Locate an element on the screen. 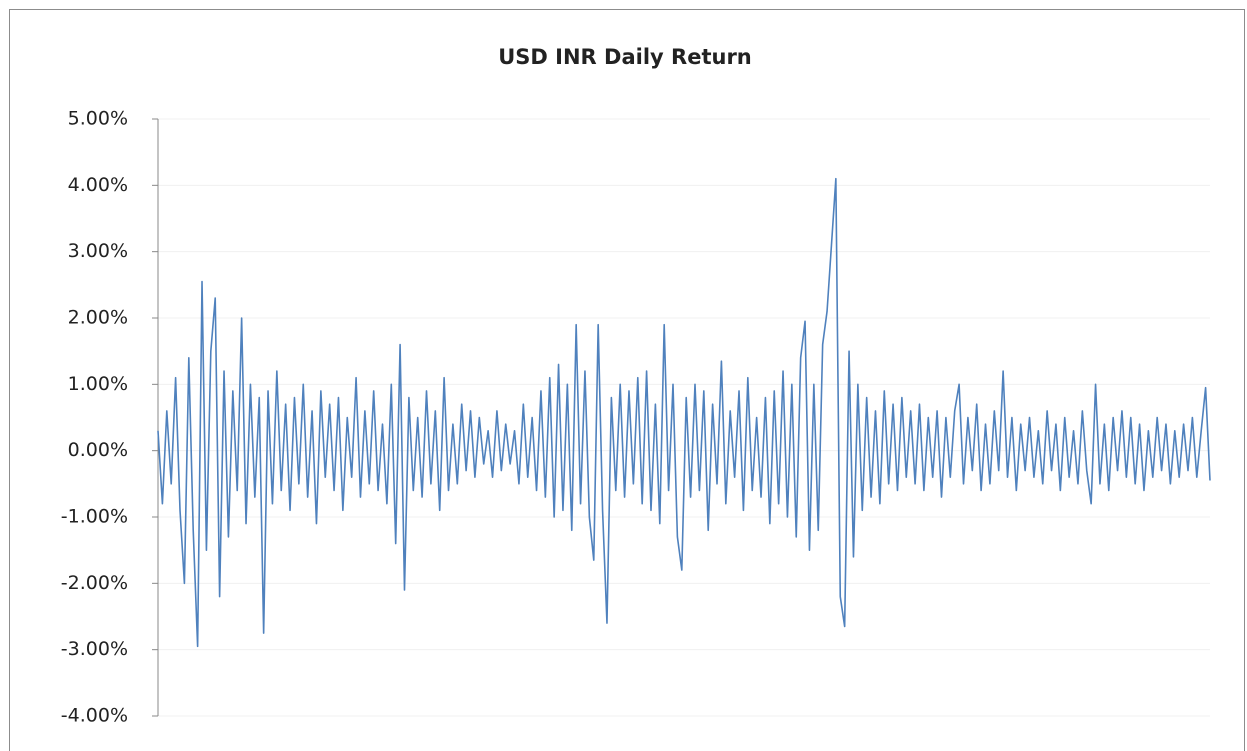 Image resolution: width=1247 pixels, height=751 pixels. y-tick-label: 5.00% is located at coordinates (98, 119).